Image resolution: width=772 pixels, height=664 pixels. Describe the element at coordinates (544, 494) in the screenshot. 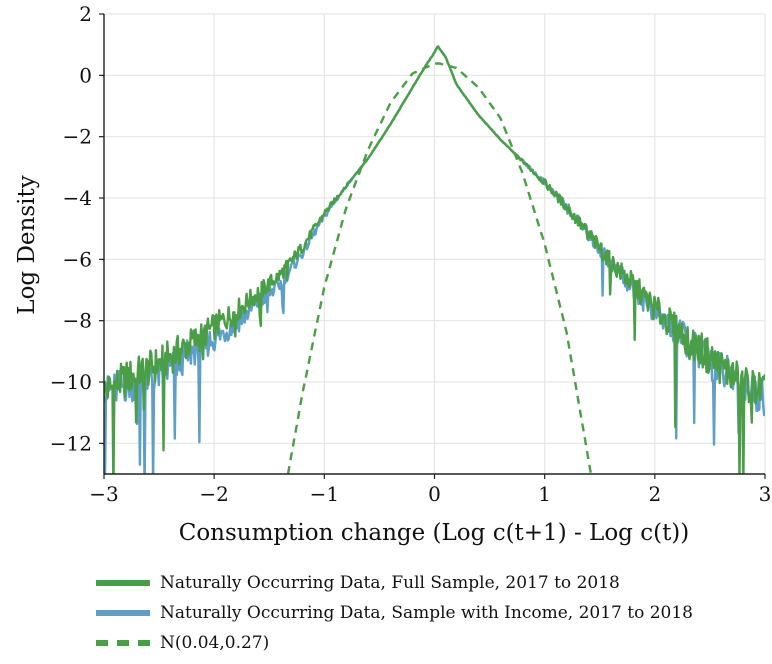

I see `x-tick-label: 1` at that location.